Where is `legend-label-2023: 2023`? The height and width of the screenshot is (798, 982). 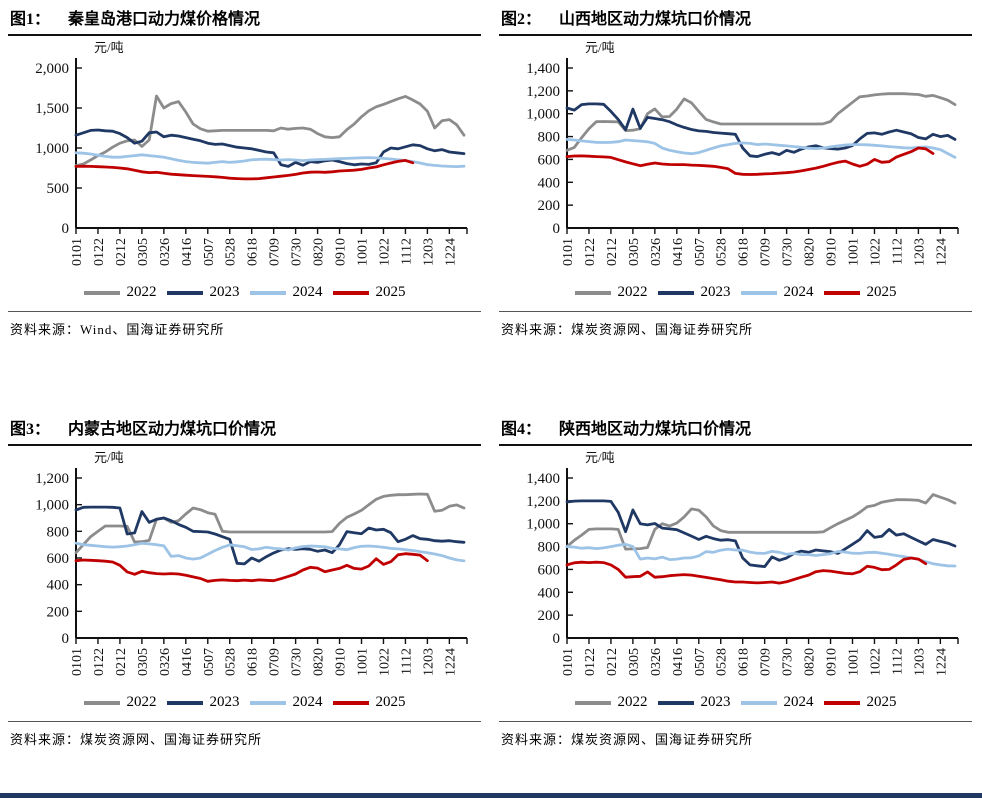
legend-label-2023: 2023 is located at coordinates (715, 702).